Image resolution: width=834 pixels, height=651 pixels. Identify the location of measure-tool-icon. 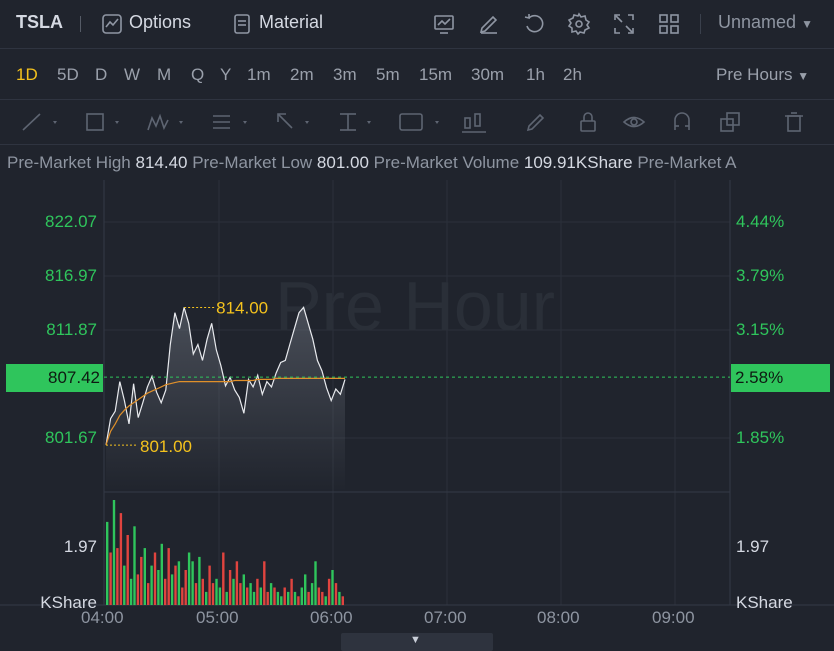
(356, 122).